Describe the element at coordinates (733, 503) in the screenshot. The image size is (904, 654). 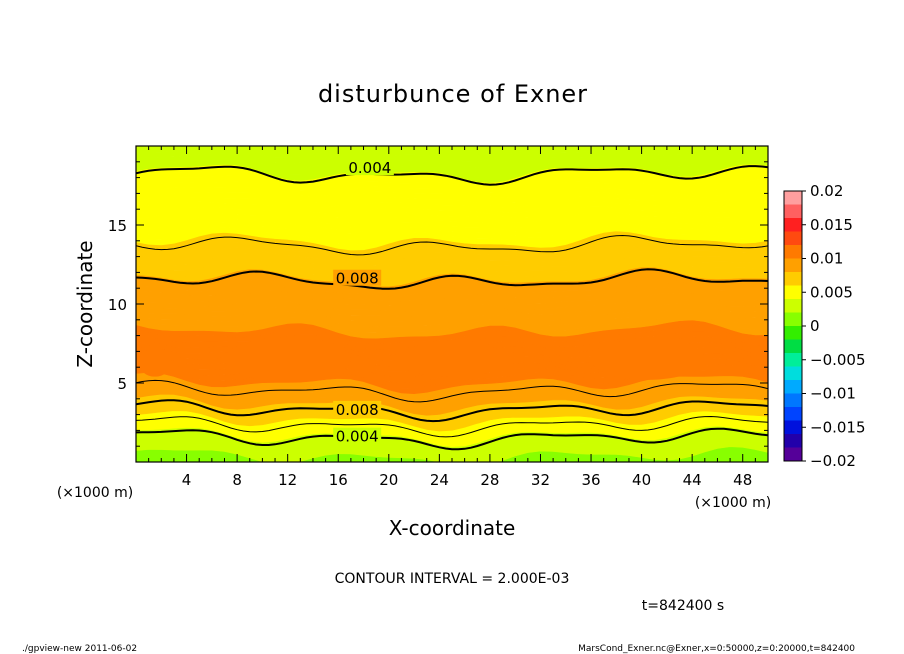
I see `x-axis-unit: (×1000 m)` at that location.